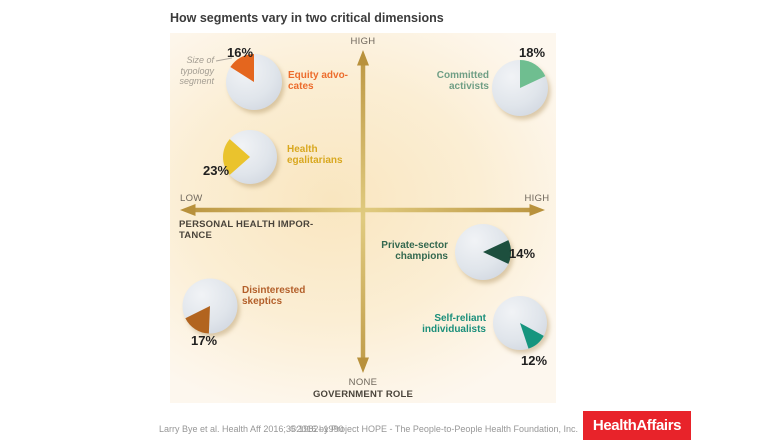  I want to click on pie-committed-activists, so click(521, 90).